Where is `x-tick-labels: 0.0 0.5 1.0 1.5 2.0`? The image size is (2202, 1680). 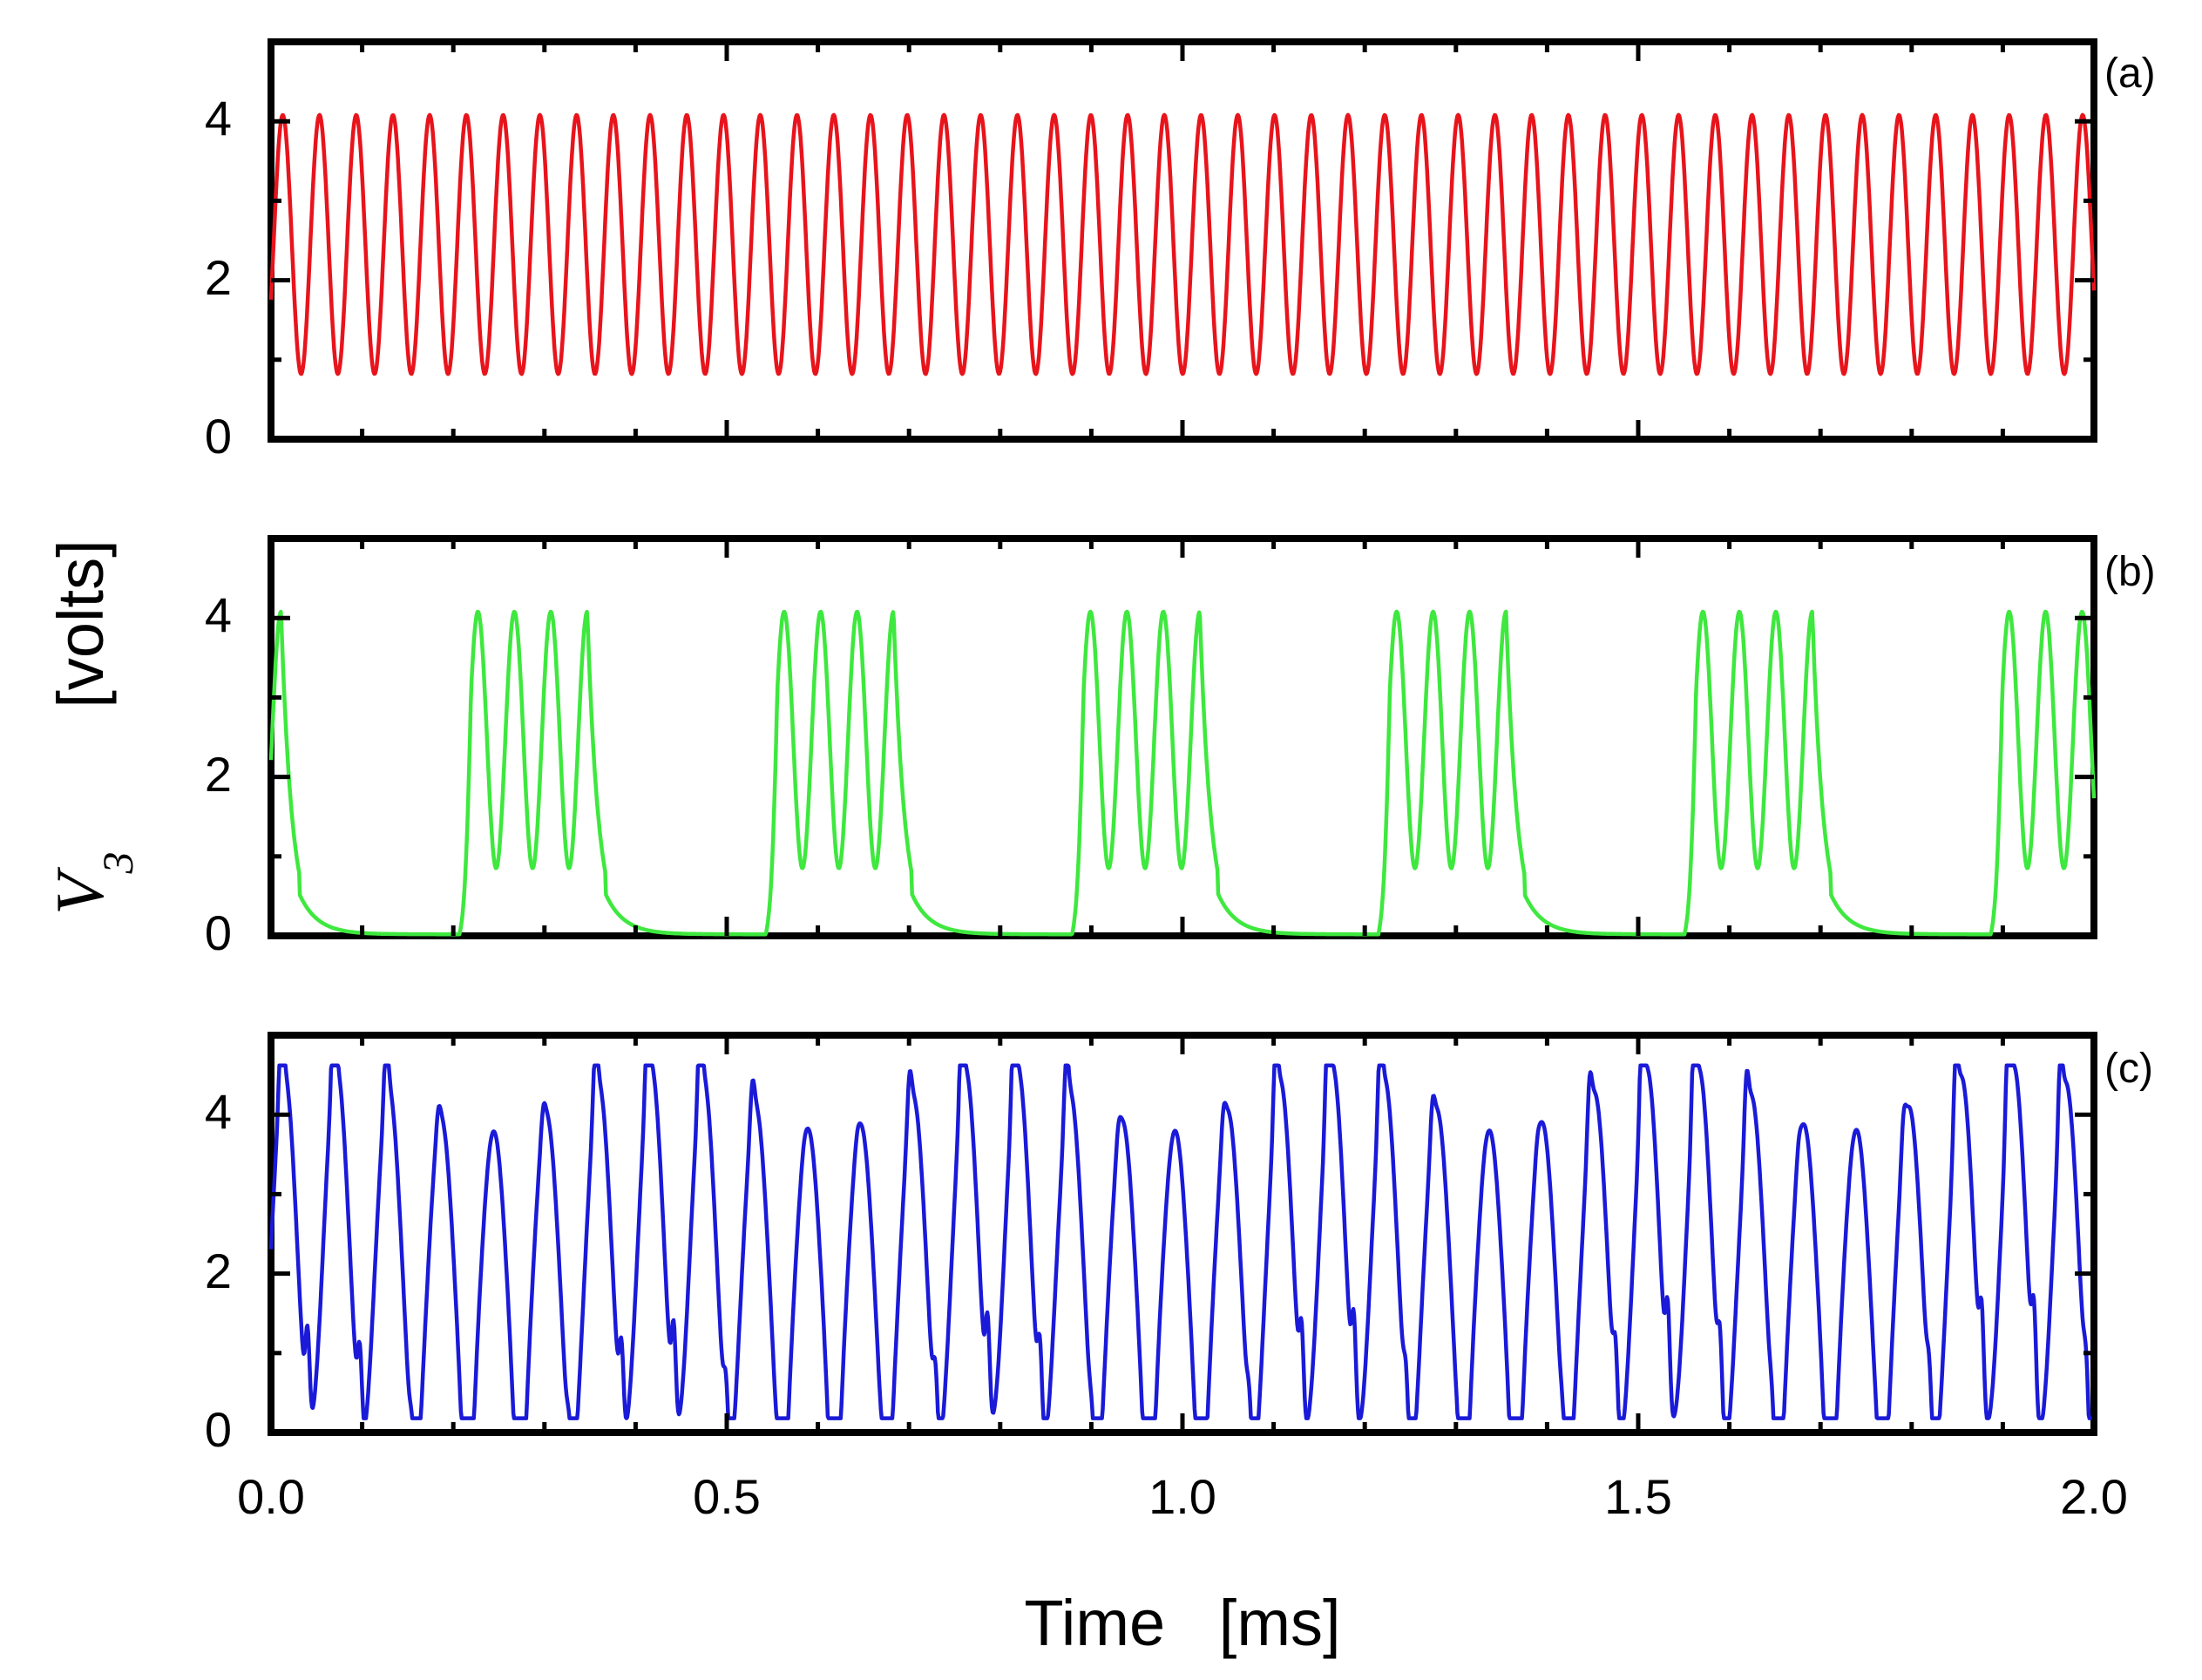 x-tick-labels: 0.0 0.5 1.0 1.5 2.0 is located at coordinates (1182, 1496).